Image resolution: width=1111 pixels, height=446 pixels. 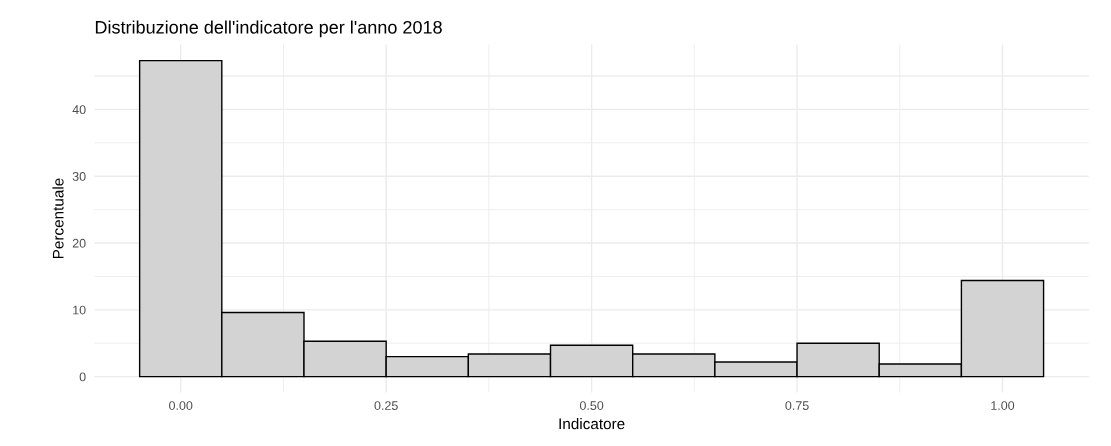 I want to click on y-tick-label: 10, so click(x=79, y=310).